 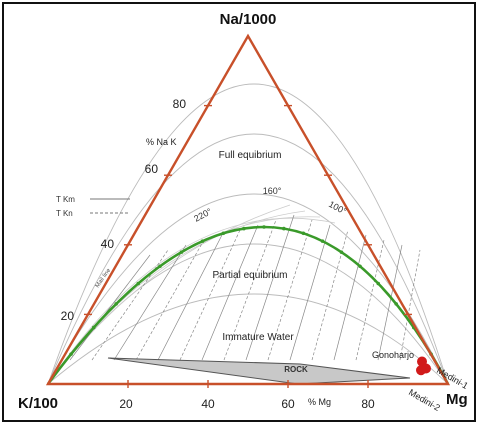 What do you see at coordinates (288, 404) in the screenshot?
I see `bottom-tick-label: 60` at bounding box center [288, 404].